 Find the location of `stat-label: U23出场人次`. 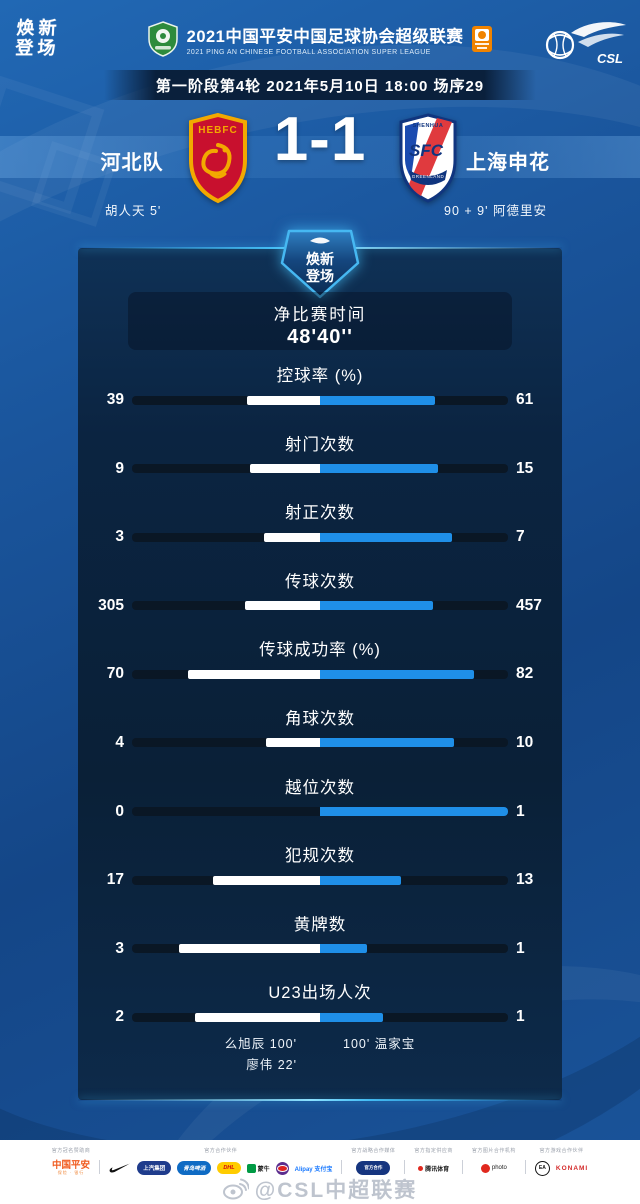

stat-label: U23出场人次 is located at coordinates (320, 993).